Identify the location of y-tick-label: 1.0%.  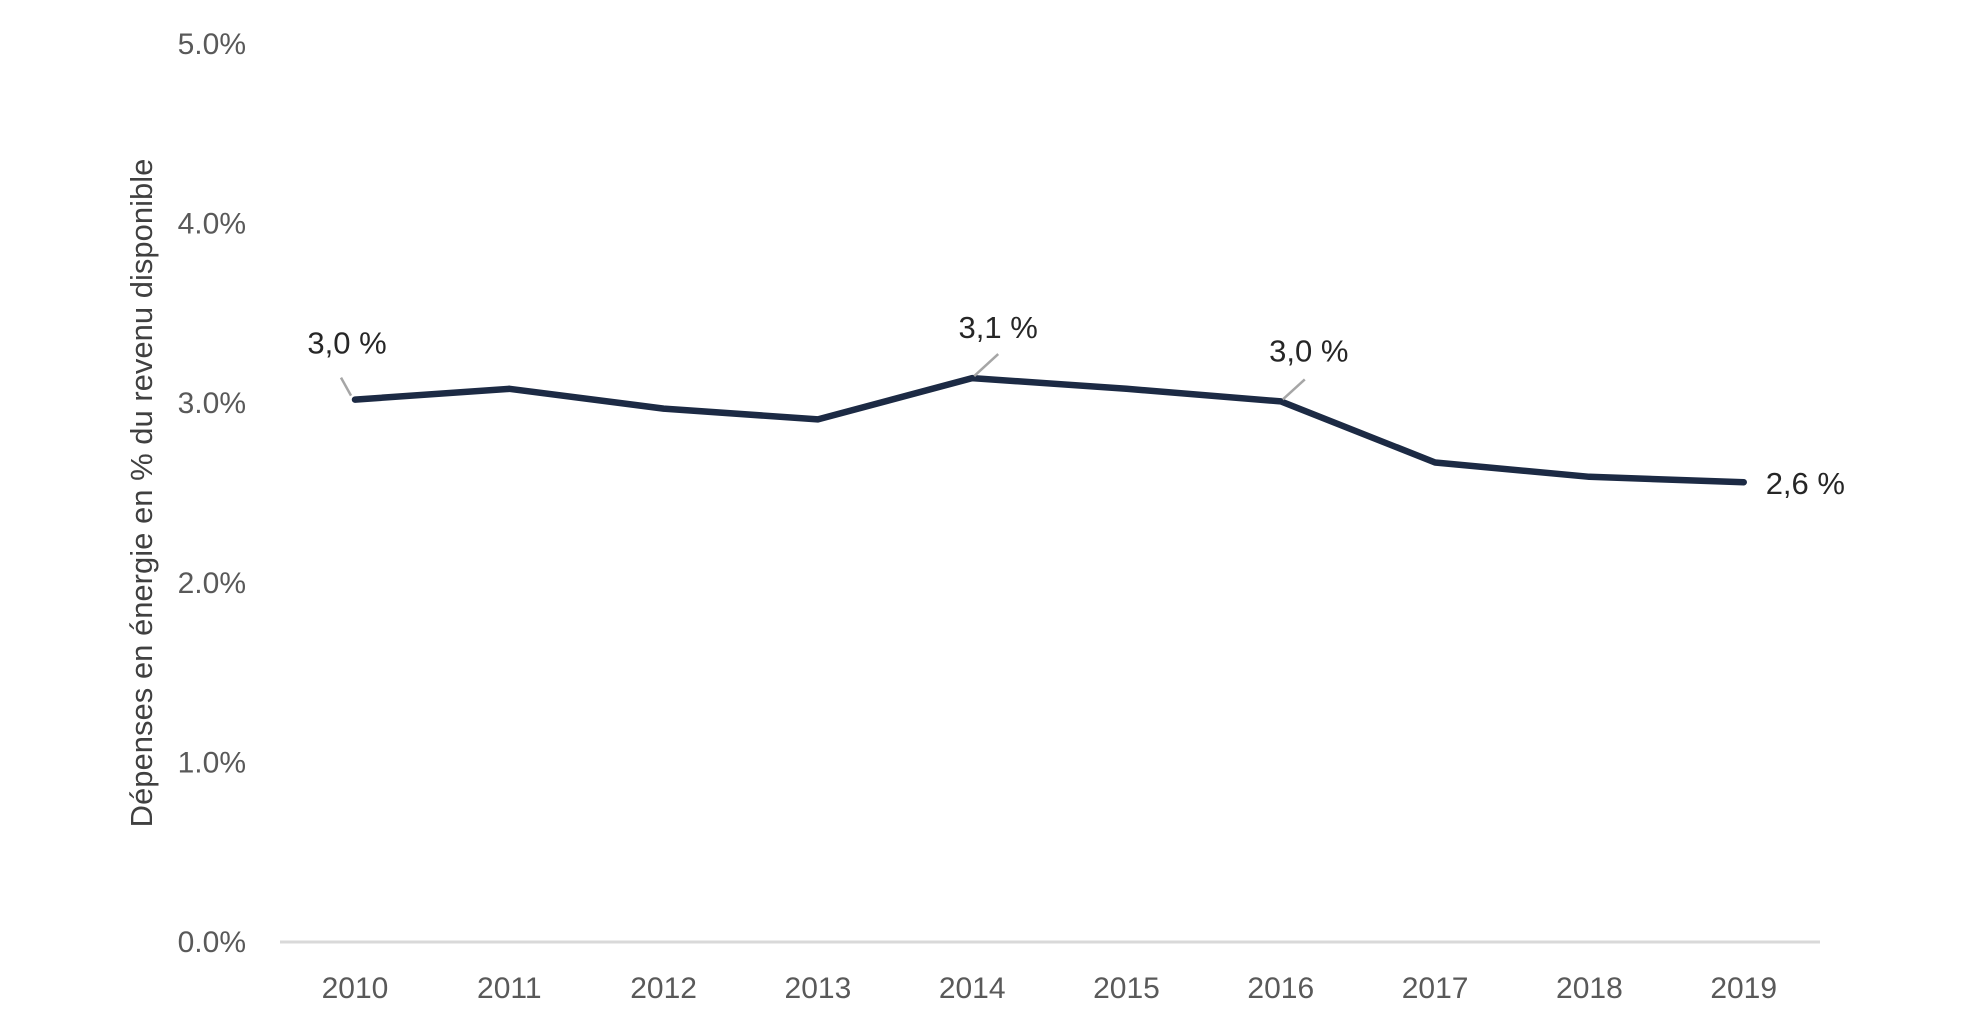
(212, 762).